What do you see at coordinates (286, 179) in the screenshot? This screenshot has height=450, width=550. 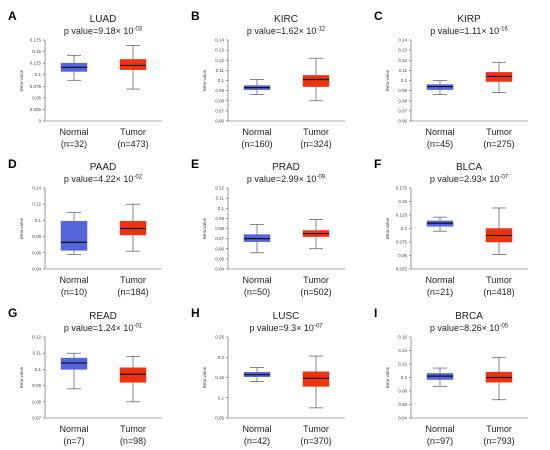 I see `p-value: p value=2.99× 10-09` at bounding box center [286, 179].